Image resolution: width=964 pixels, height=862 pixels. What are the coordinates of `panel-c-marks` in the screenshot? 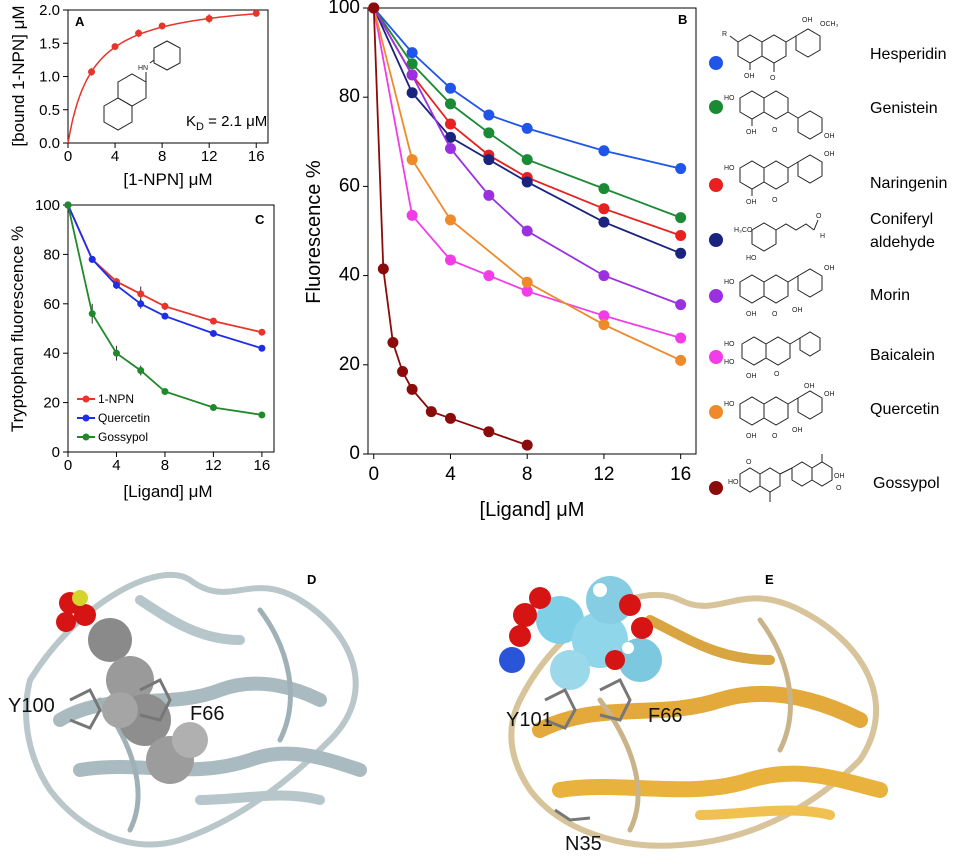 It's located at (165, 310).